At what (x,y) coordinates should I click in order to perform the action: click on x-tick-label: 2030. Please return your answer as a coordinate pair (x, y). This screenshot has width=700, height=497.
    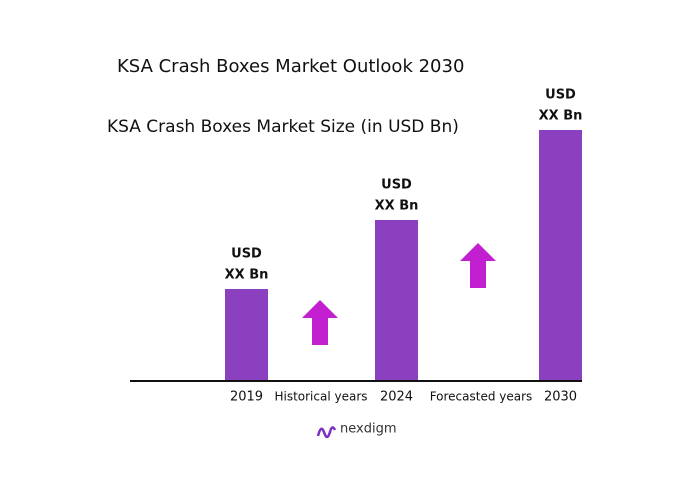
    Looking at the image, I should click on (560, 397).